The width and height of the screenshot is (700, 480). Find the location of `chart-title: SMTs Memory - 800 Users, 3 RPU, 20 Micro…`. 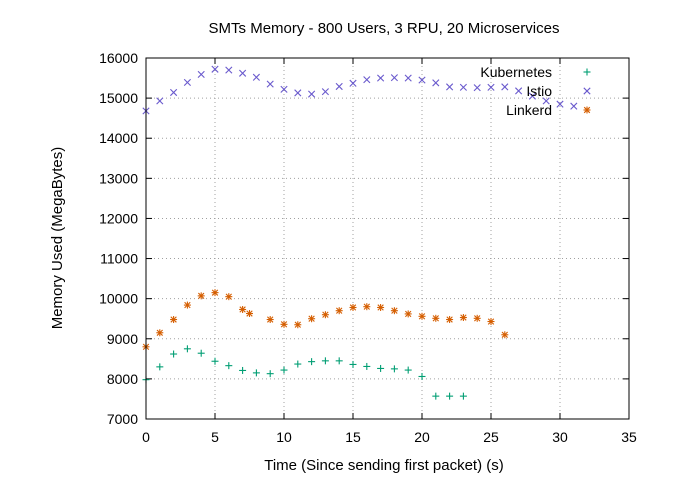

chart-title: SMTs Memory - 800 Users, 3 RPU, 20 Micro… is located at coordinates (384, 28).